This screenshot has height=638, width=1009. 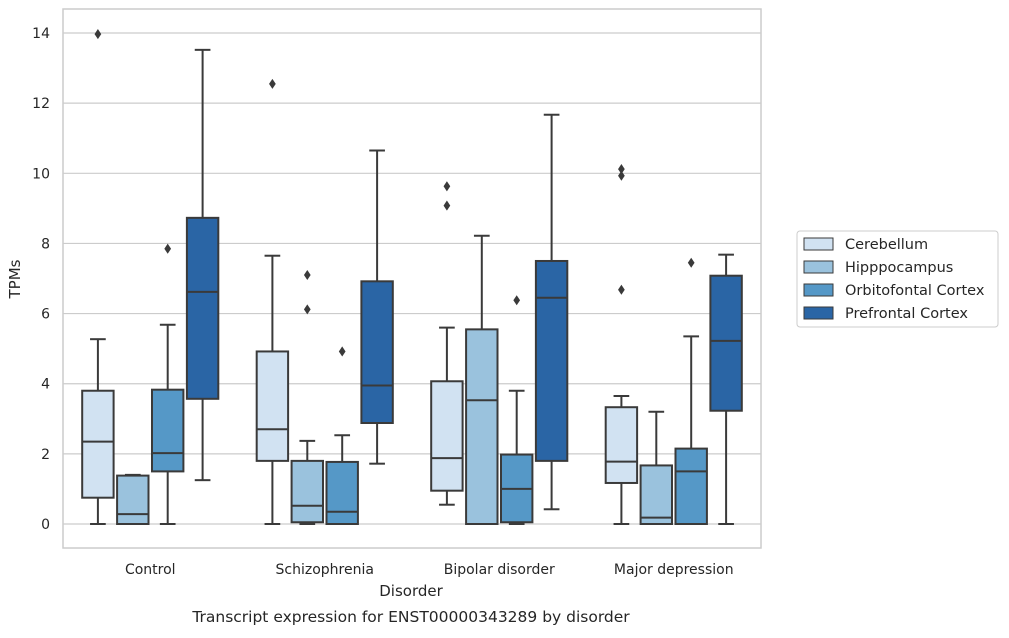 I want to click on y-tick-label: 0, so click(x=45, y=525).